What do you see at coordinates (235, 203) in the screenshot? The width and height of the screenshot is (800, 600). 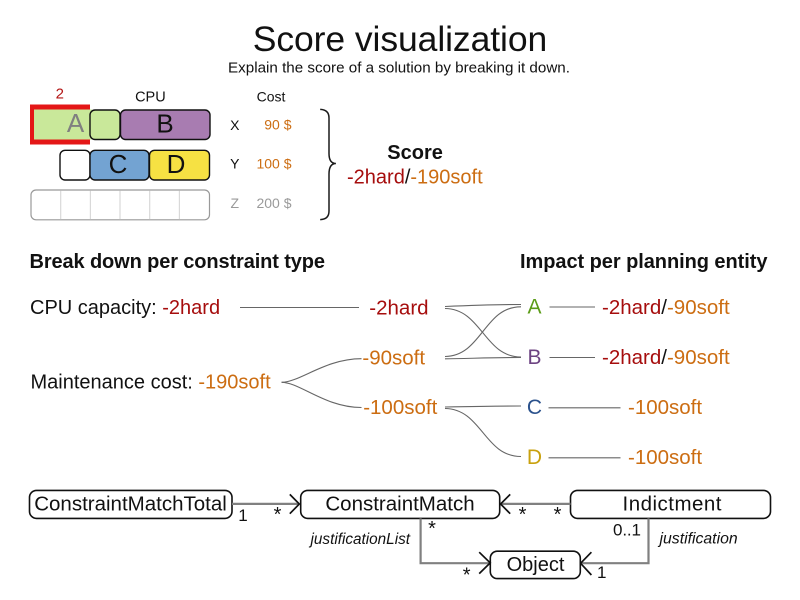 I see `svg-text: Z` at bounding box center [235, 203].